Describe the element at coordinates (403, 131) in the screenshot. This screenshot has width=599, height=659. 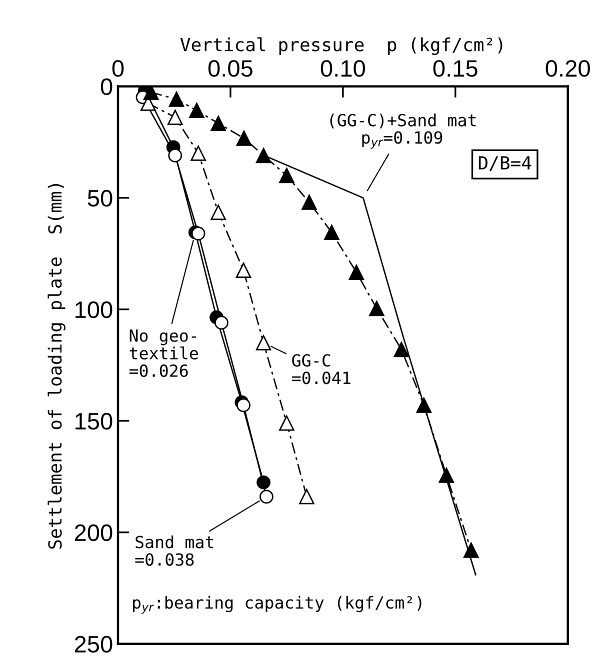
I see `annotation: (GG-C)+Sand mat p$_{yr}$=0.109` at that location.